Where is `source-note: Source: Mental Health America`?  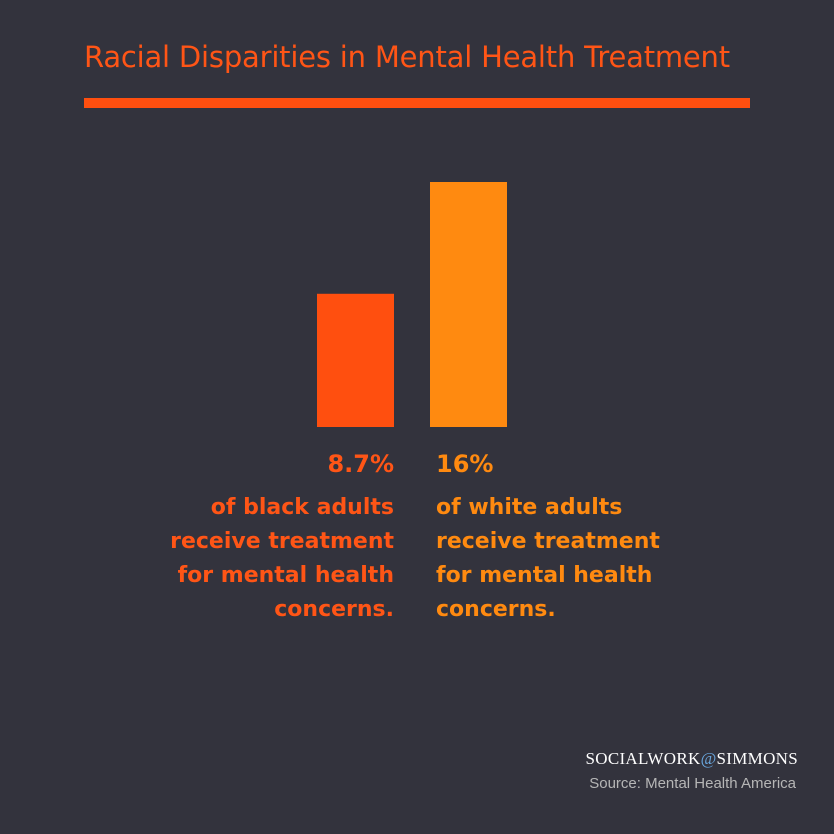
source-note: Source: Mental Health America is located at coordinates (692, 783).